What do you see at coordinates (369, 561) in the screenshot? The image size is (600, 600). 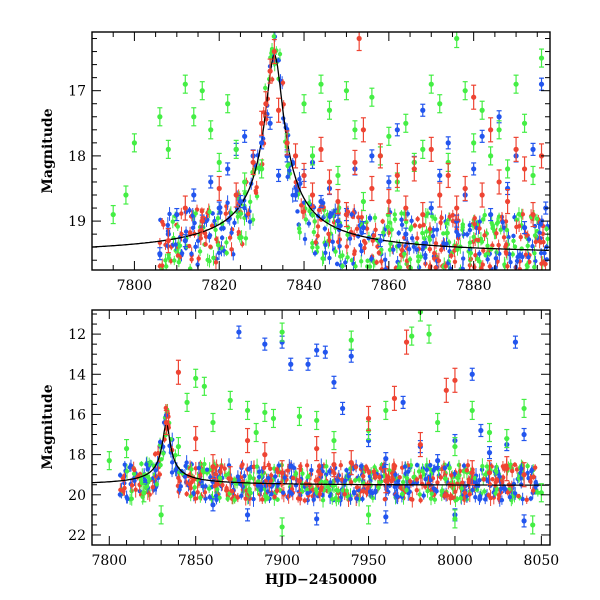 I see `x-tick-label: 7950` at bounding box center [369, 561].